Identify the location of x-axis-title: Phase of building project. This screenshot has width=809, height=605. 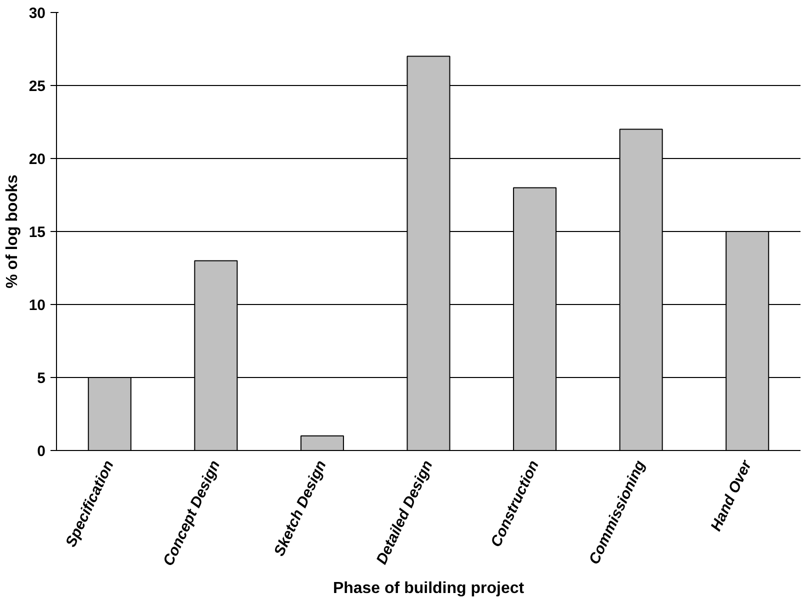
(428, 589).